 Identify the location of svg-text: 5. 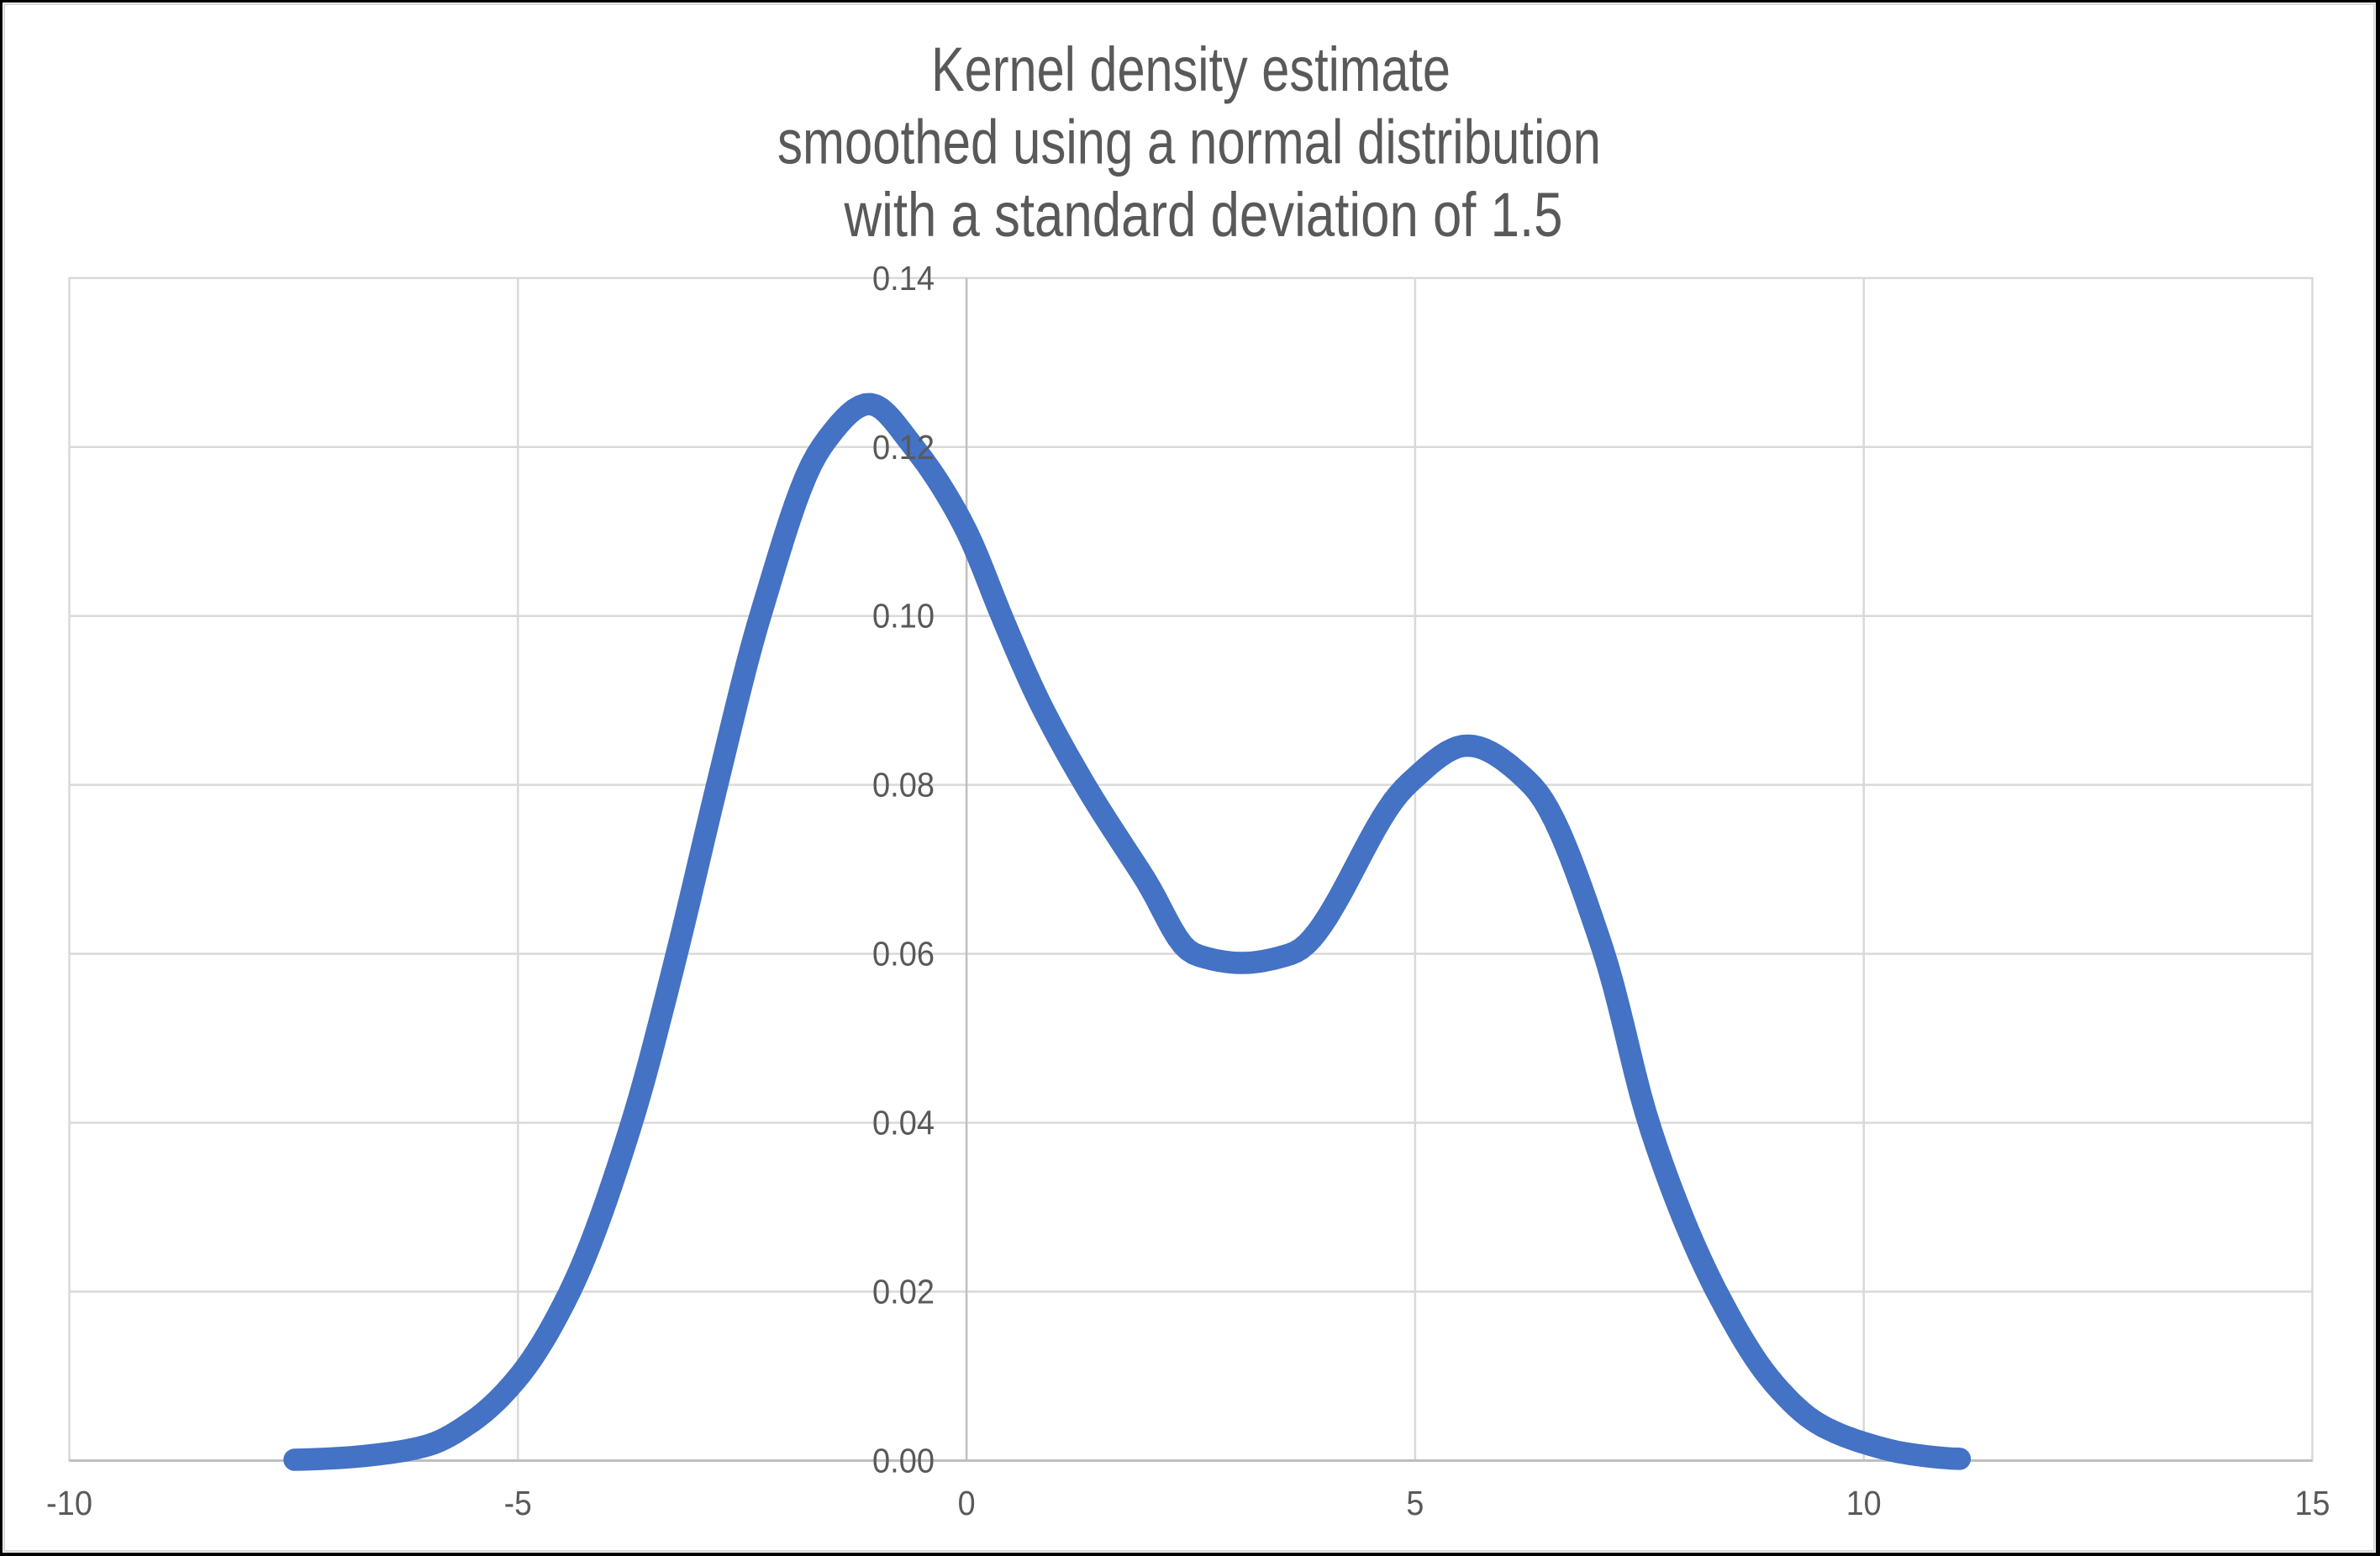
(1415, 1503).